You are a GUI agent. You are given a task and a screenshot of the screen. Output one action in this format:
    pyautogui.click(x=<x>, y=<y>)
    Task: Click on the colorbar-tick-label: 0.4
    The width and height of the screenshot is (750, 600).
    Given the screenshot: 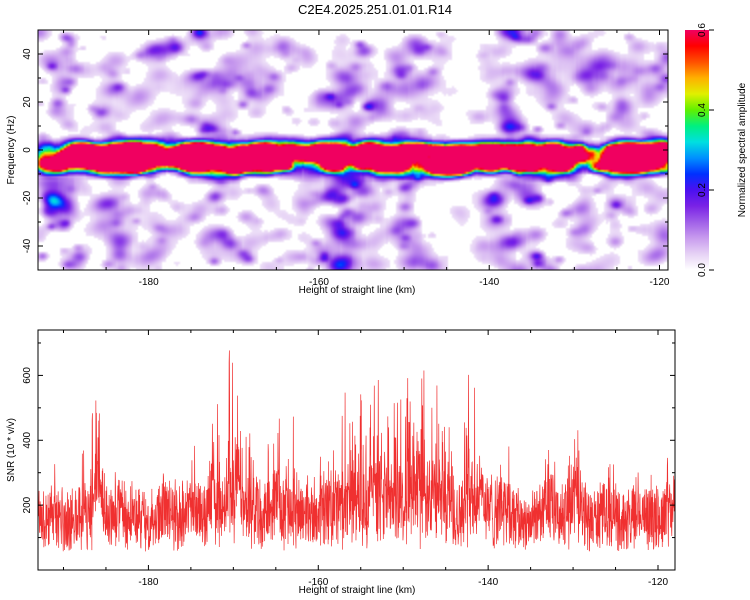 What is the action you would take?
    pyautogui.click(x=702, y=110)
    